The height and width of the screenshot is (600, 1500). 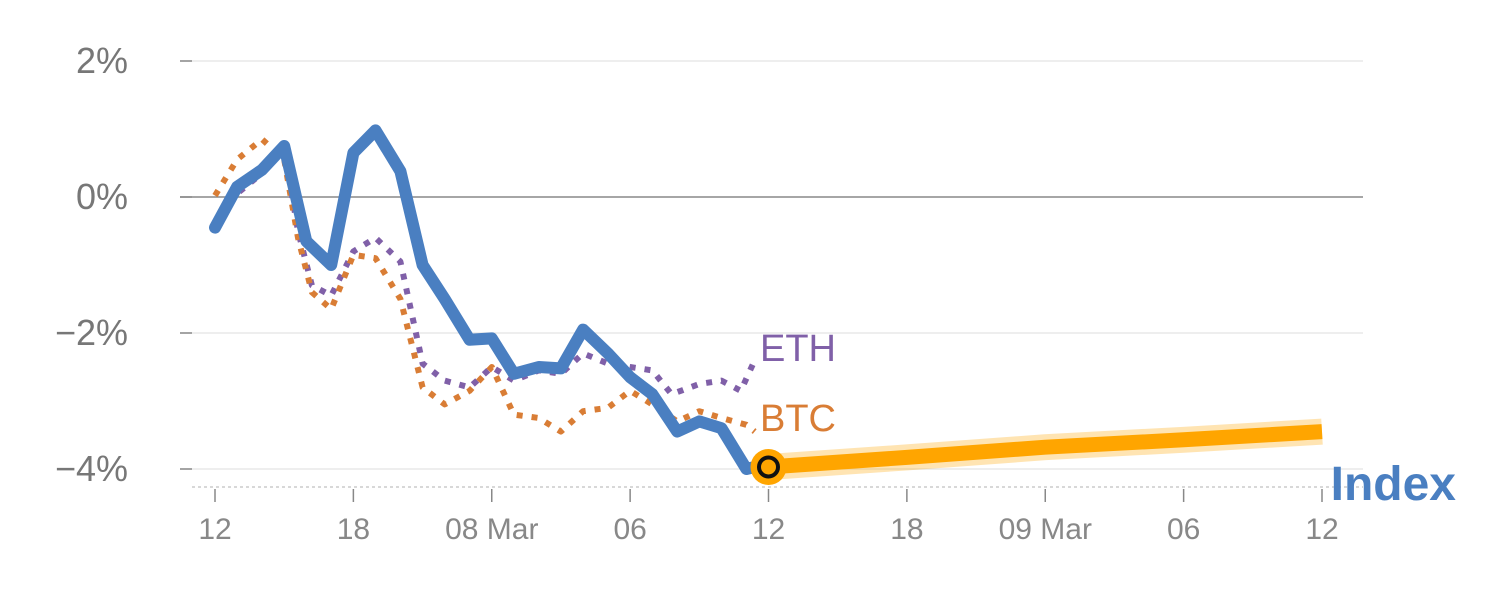 I want to click on y-tick-label: −4%, so click(x=91, y=468).